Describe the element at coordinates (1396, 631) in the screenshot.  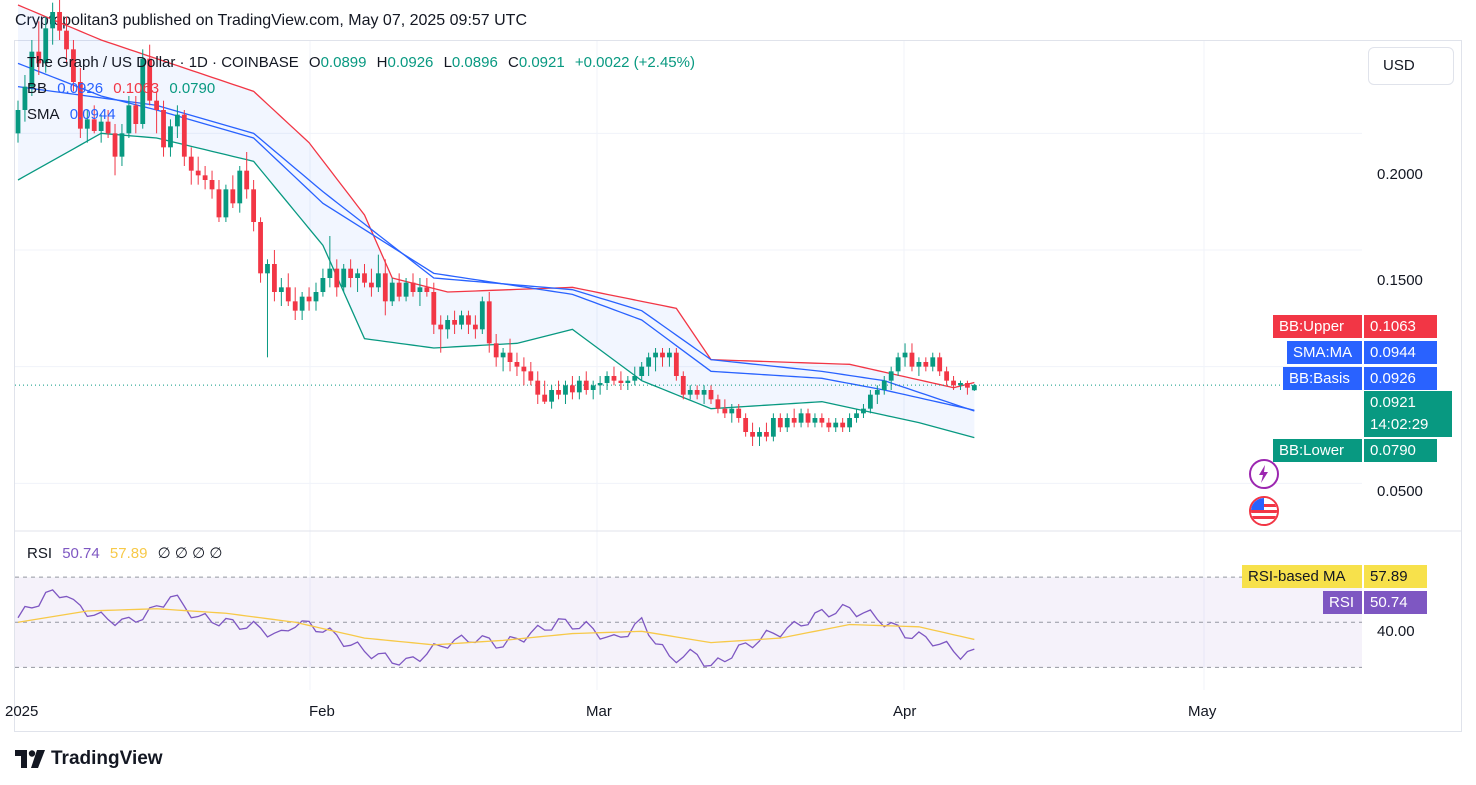
I see `rsi-tick-40: 40.00` at that location.